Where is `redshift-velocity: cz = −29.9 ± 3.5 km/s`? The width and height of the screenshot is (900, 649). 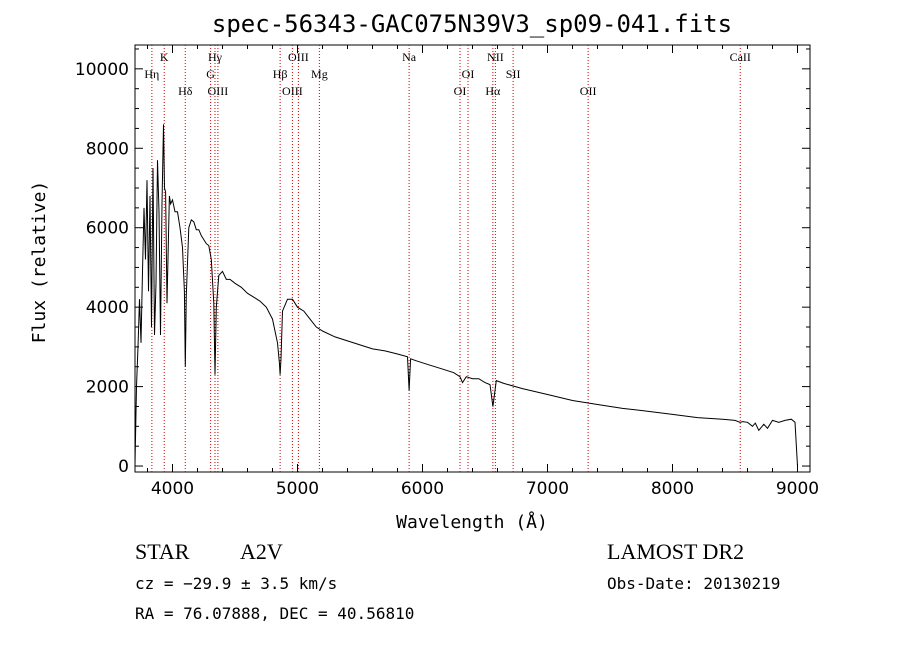 redshift-velocity: cz = −29.9 ± 3.5 km/s is located at coordinates (236, 583).